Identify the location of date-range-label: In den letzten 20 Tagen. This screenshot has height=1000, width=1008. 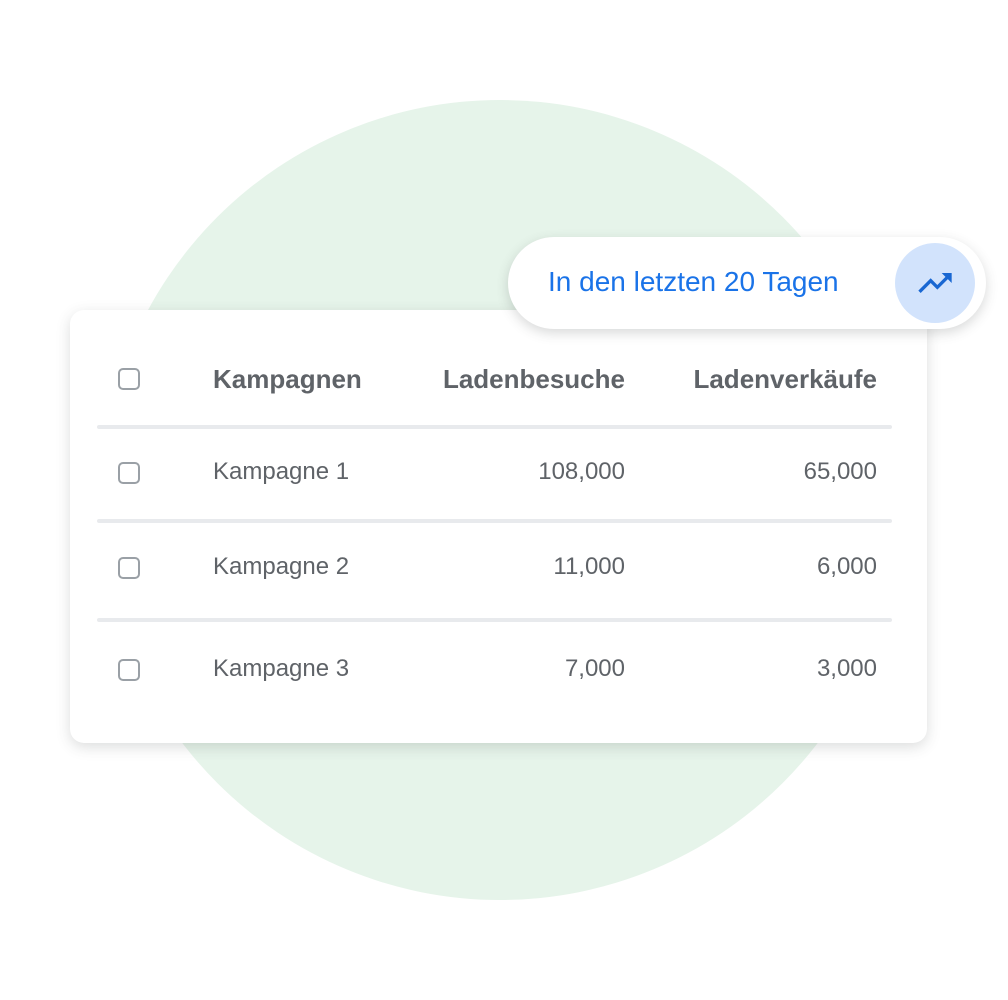
(693, 281).